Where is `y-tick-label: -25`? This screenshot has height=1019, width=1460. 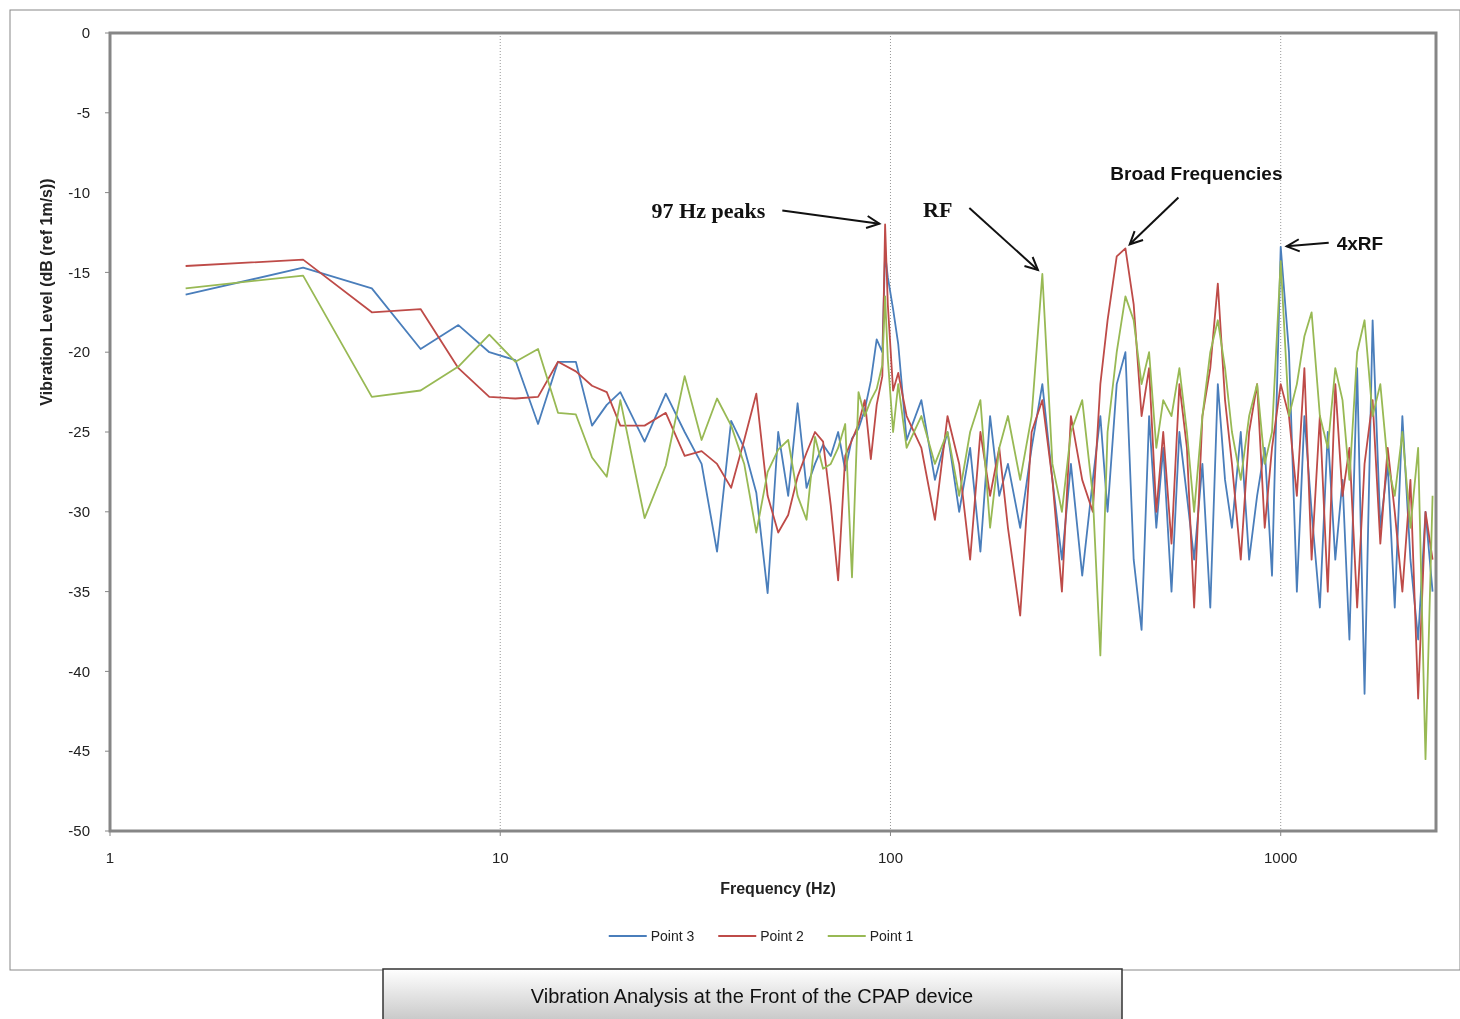 y-tick-label: -25 is located at coordinates (79, 432).